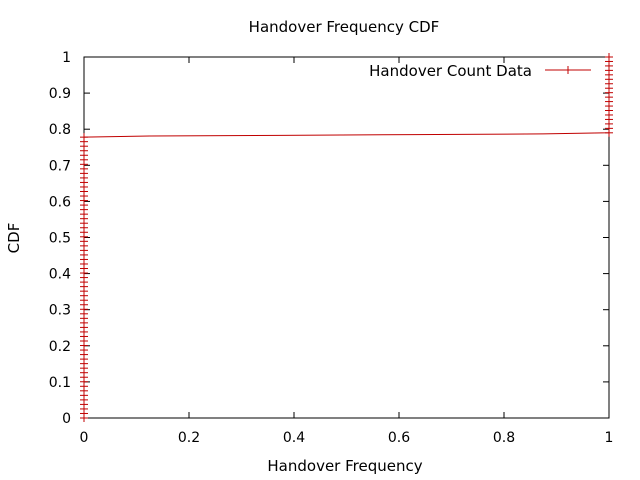  I want to click on y-tick-label: 1, so click(66, 58).